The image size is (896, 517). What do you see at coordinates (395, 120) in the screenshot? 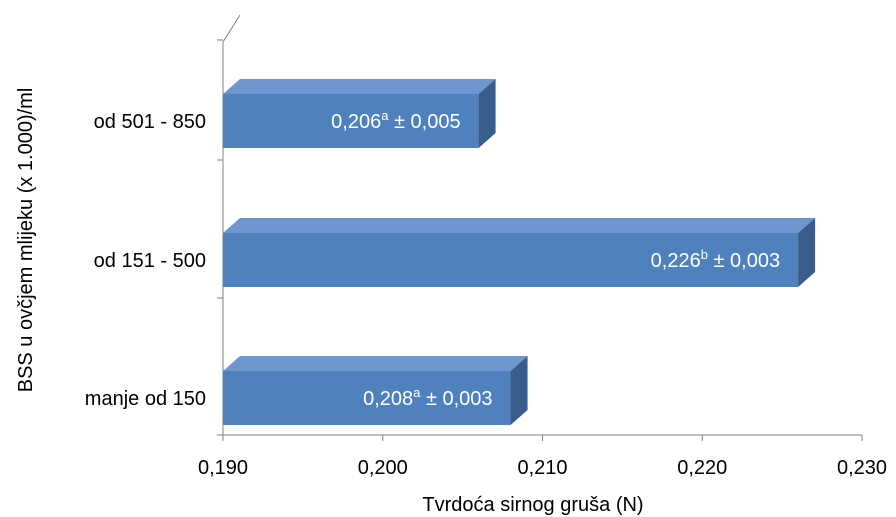
I see `bar-data-label: 0,206a ± 0,005` at bounding box center [395, 120].